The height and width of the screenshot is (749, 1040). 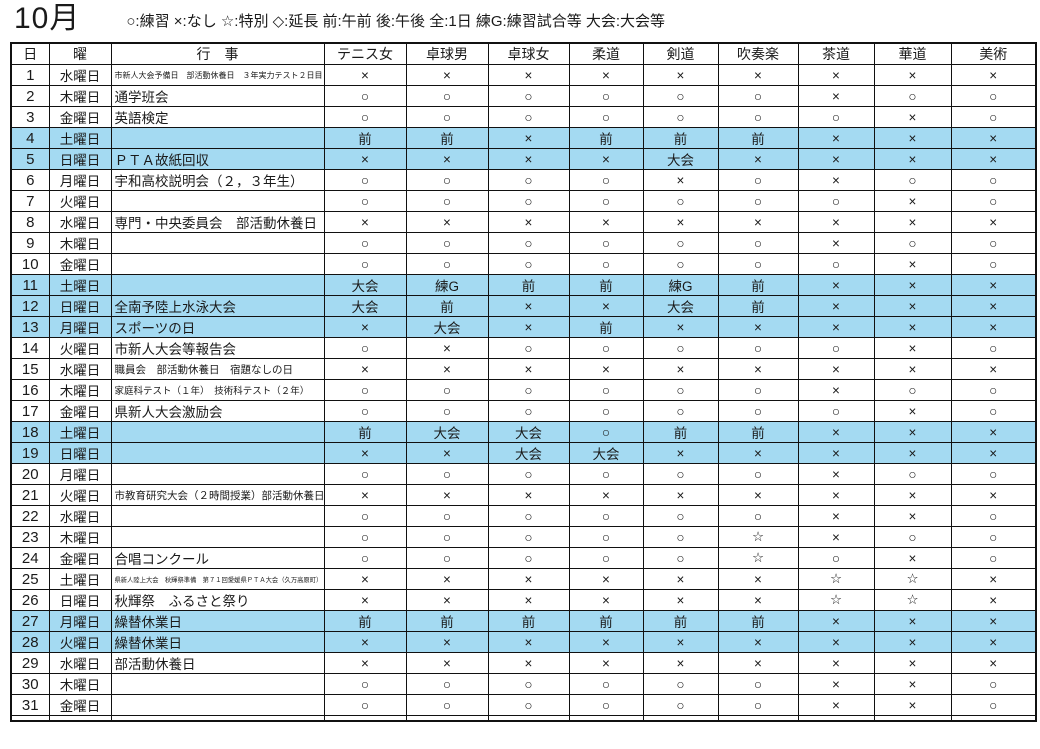 I want to click on month-title: 10月, so click(x=47, y=18).